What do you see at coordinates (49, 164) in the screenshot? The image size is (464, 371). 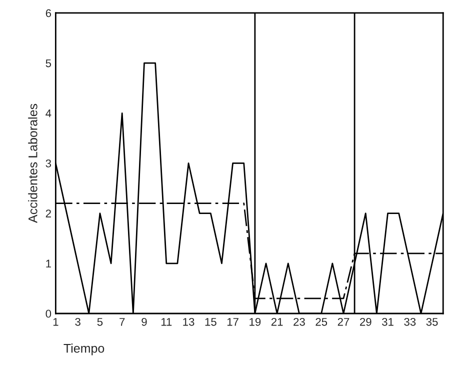 I see `y-tick-label: 3` at bounding box center [49, 164].